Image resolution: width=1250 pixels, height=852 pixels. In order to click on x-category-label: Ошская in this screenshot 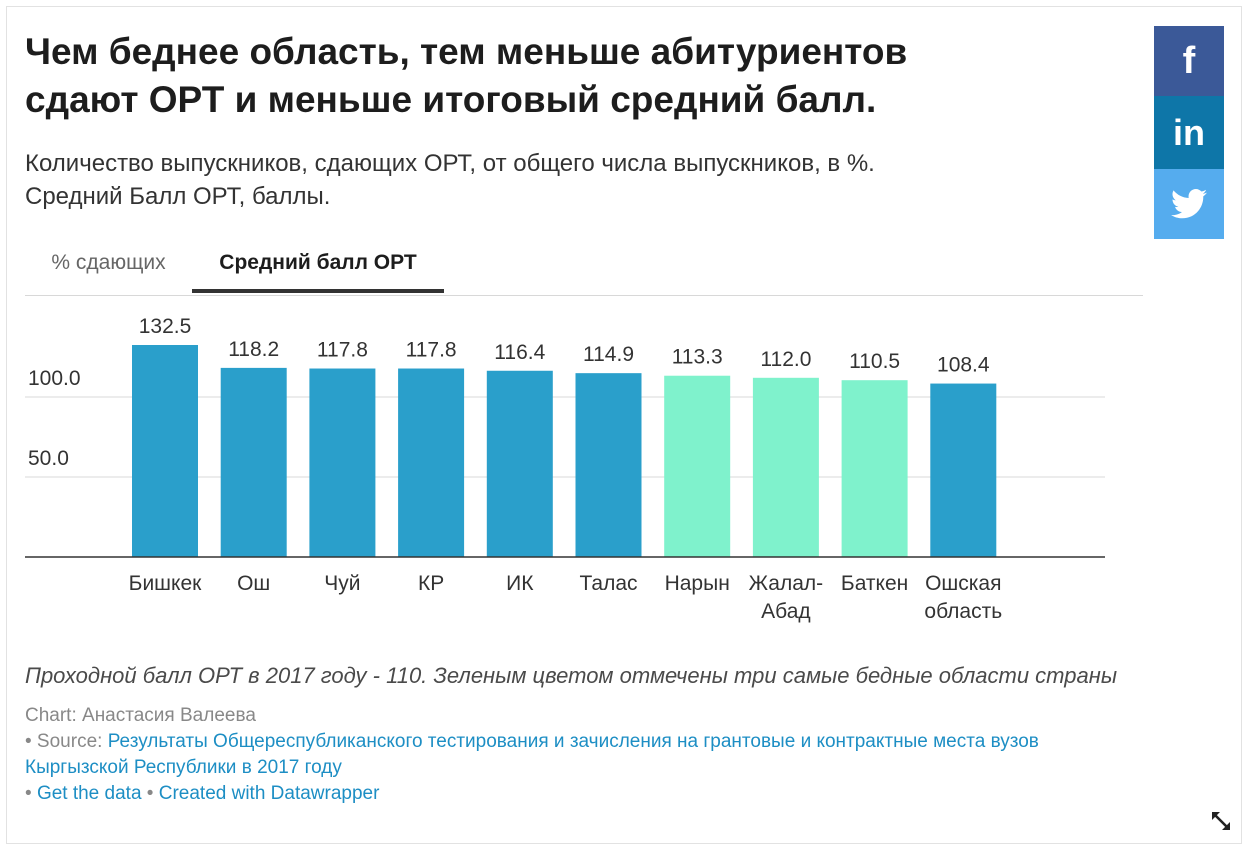, I will do `click(963, 583)`.